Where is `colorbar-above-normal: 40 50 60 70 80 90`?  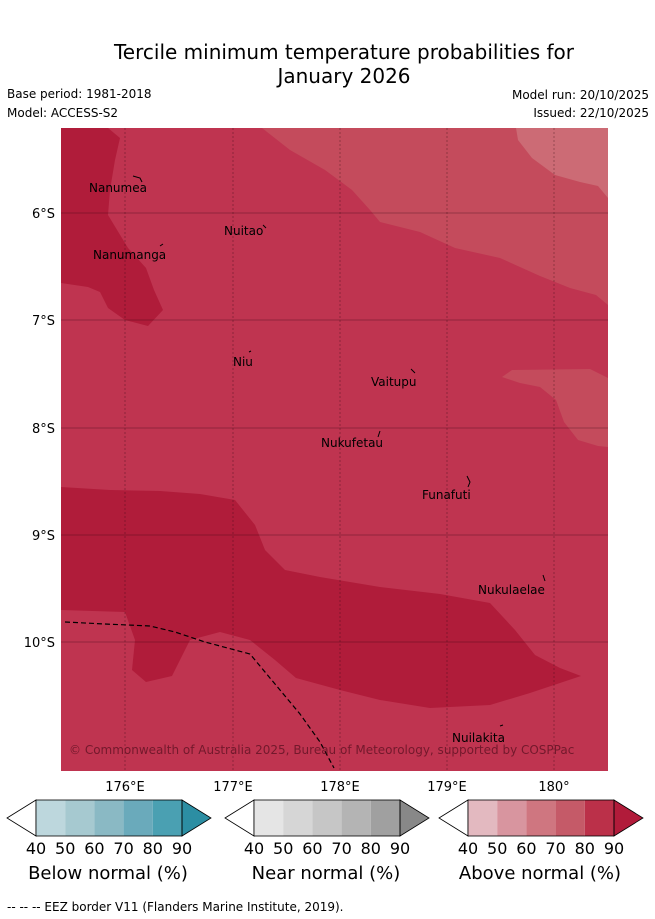
colorbar-above-normal: 40 50 60 70 80 90 is located at coordinates (541, 828).